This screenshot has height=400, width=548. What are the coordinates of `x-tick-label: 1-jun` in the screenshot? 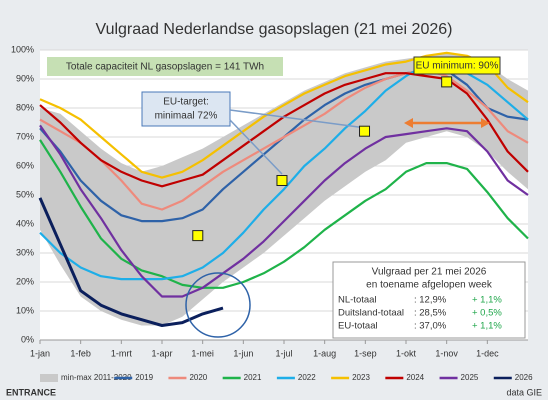 It's located at (243, 353).